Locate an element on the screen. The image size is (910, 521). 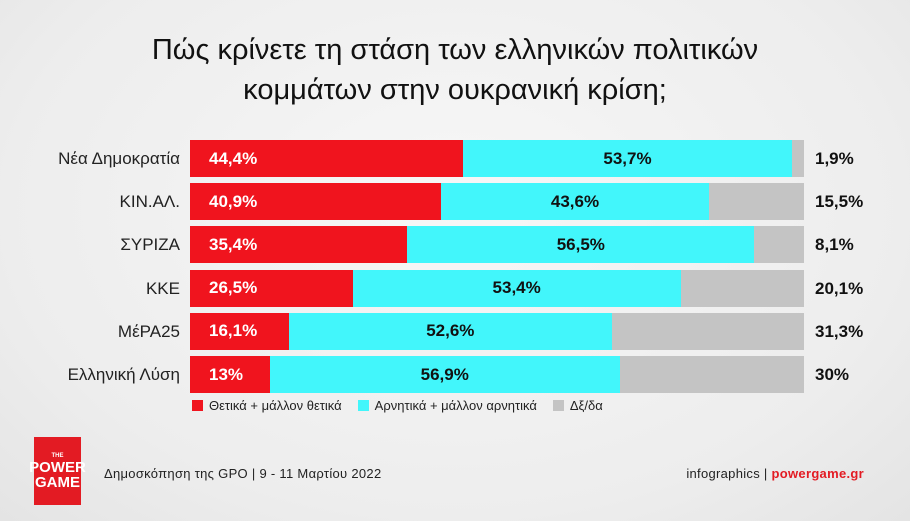
bar-segment-neg: 53,4% is located at coordinates (516, 288).